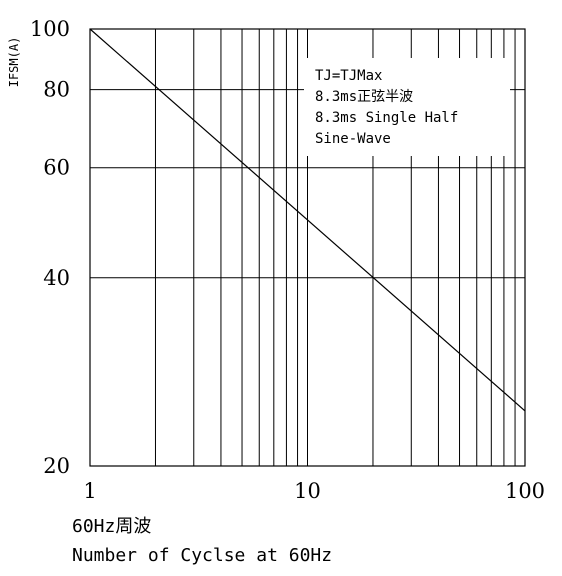 Image resolution: width=562 pixels, height=576 pixels. Describe the element at coordinates (50, 29) in the screenshot. I see `y-tick-label: 100` at that location.